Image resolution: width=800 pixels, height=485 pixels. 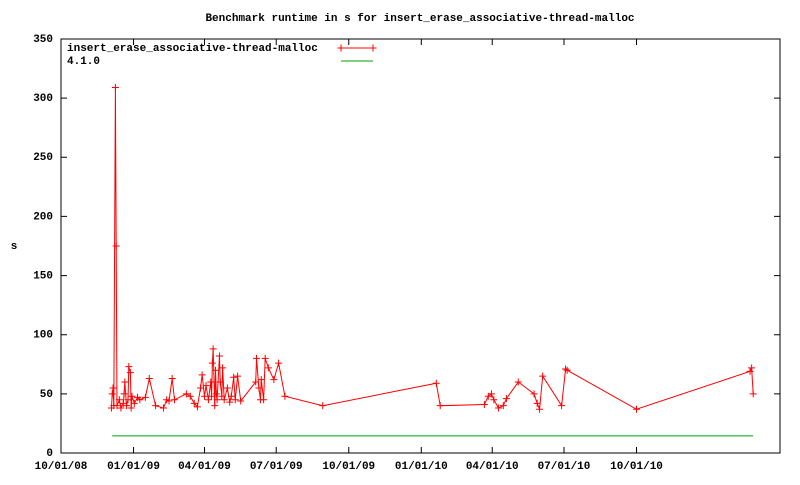 What do you see at coordinates (49, 454) in the screenshot?
I see `y-tick-label: 0` at bounding box center [49, 454].